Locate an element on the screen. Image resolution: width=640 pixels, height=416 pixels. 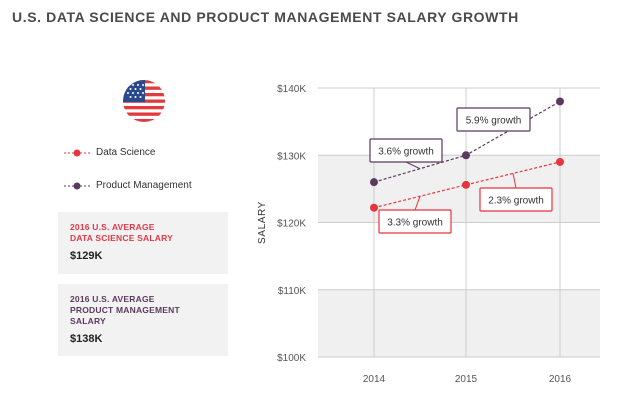
info-box-title: 2016 U.S. AVERAGE DATA SCIENCE SALARY is located at coordinates (121, 232).